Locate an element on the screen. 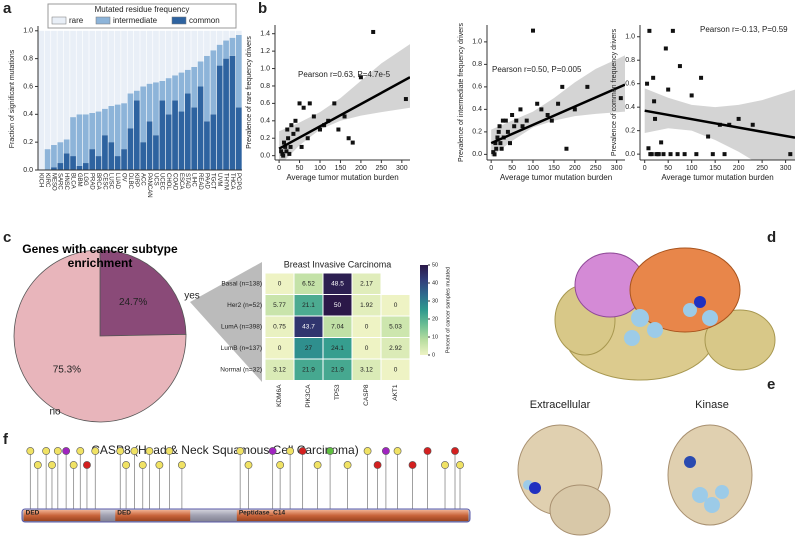 This screenshot has height=547, width=800. y-axis-label: Prevalence of common frequency drivers is located at coordinates (614, 92).